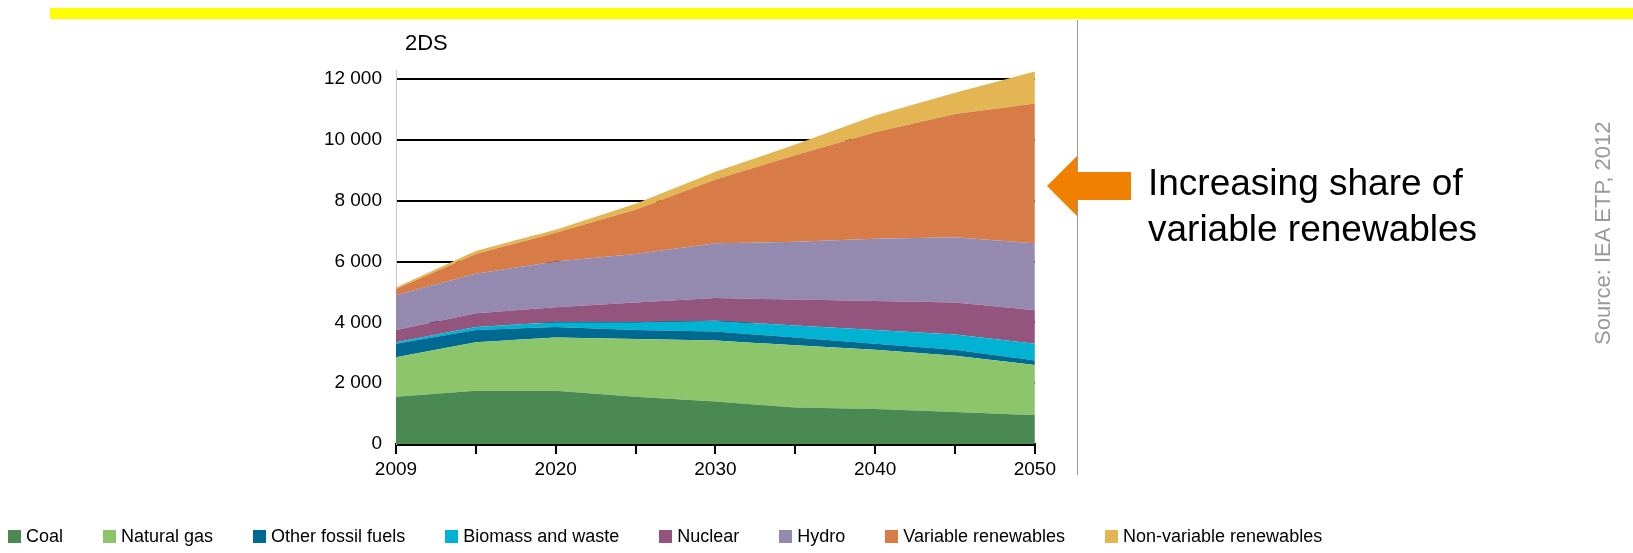 This screenshot has width=1633, height=553. Describe the element at coordinates (1223, 536) in the screenshot. I see `legend-label: Non-variable renewables` at that location.